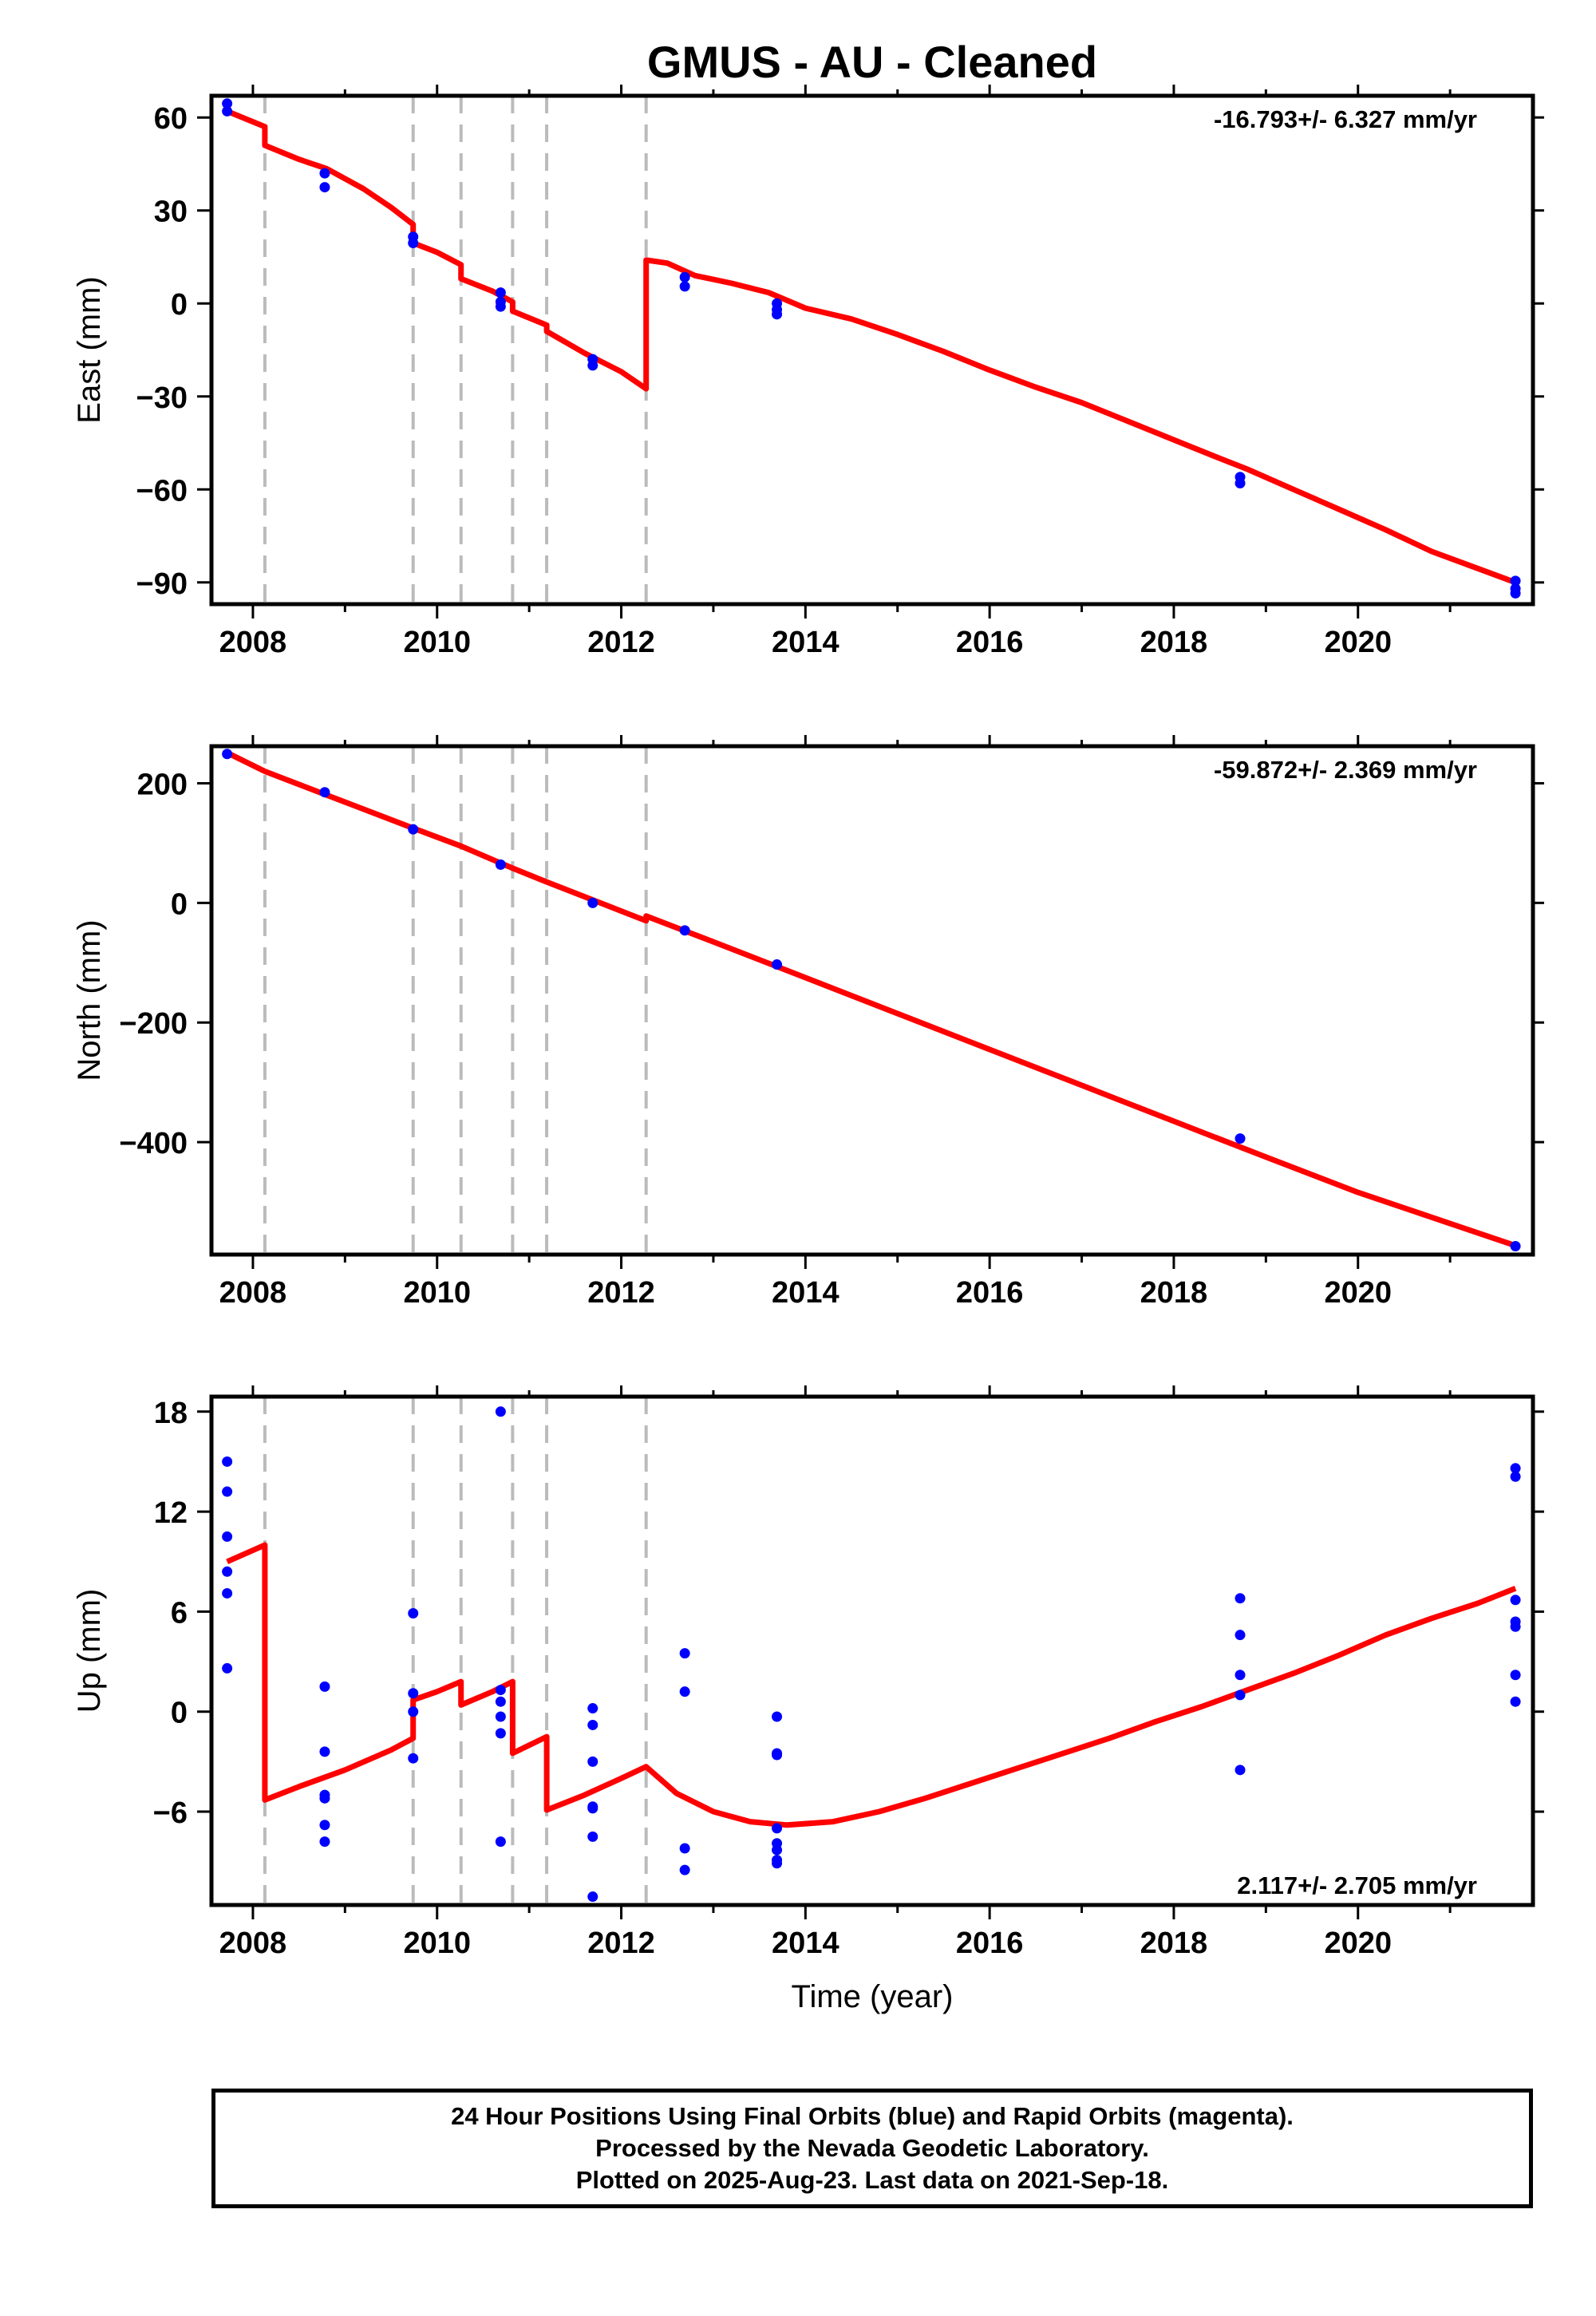 The width and height of the screenshot is (1596, 2316). I want to click on up-x-tick-label: 2010, so click(437, 1943).